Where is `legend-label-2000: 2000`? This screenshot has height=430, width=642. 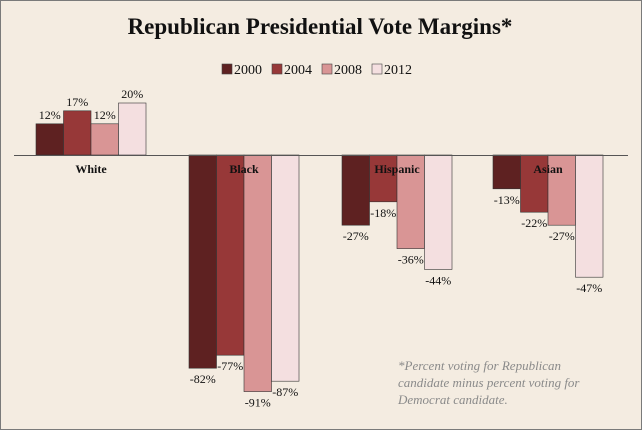
legend-label-2000: 2000 is located at coordinates (248, 70).